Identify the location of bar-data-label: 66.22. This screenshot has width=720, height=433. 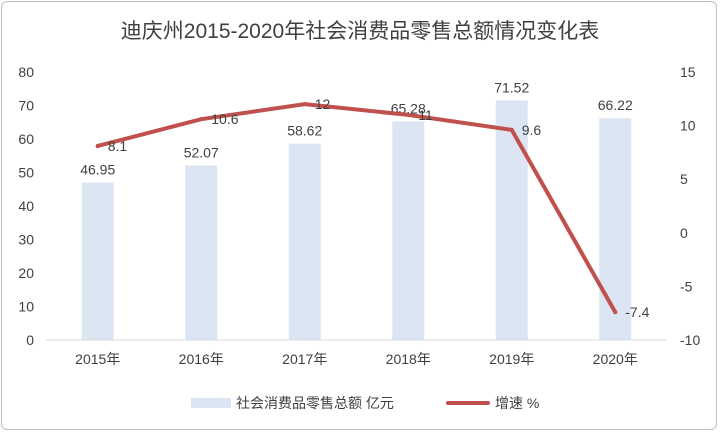
(615, 105).